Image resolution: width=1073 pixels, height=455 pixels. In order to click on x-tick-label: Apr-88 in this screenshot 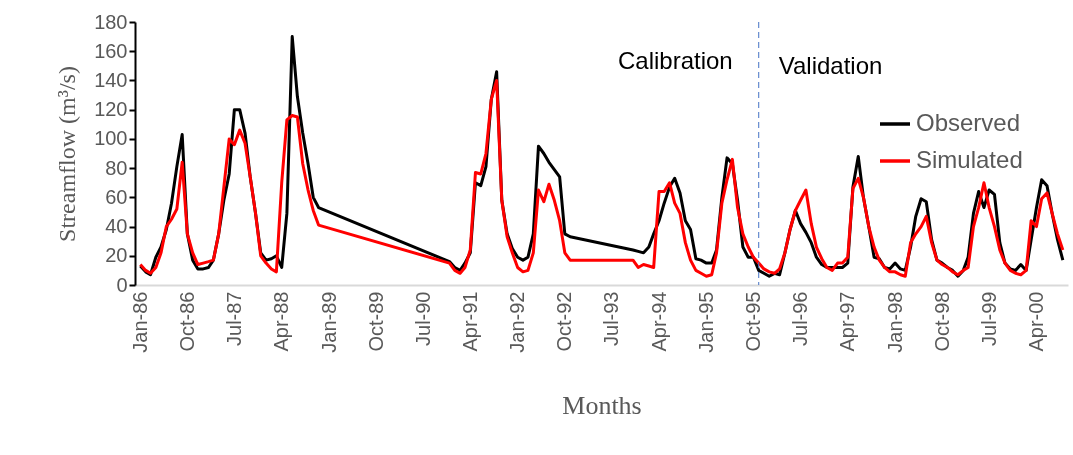, I will do `click(281, 321)`.